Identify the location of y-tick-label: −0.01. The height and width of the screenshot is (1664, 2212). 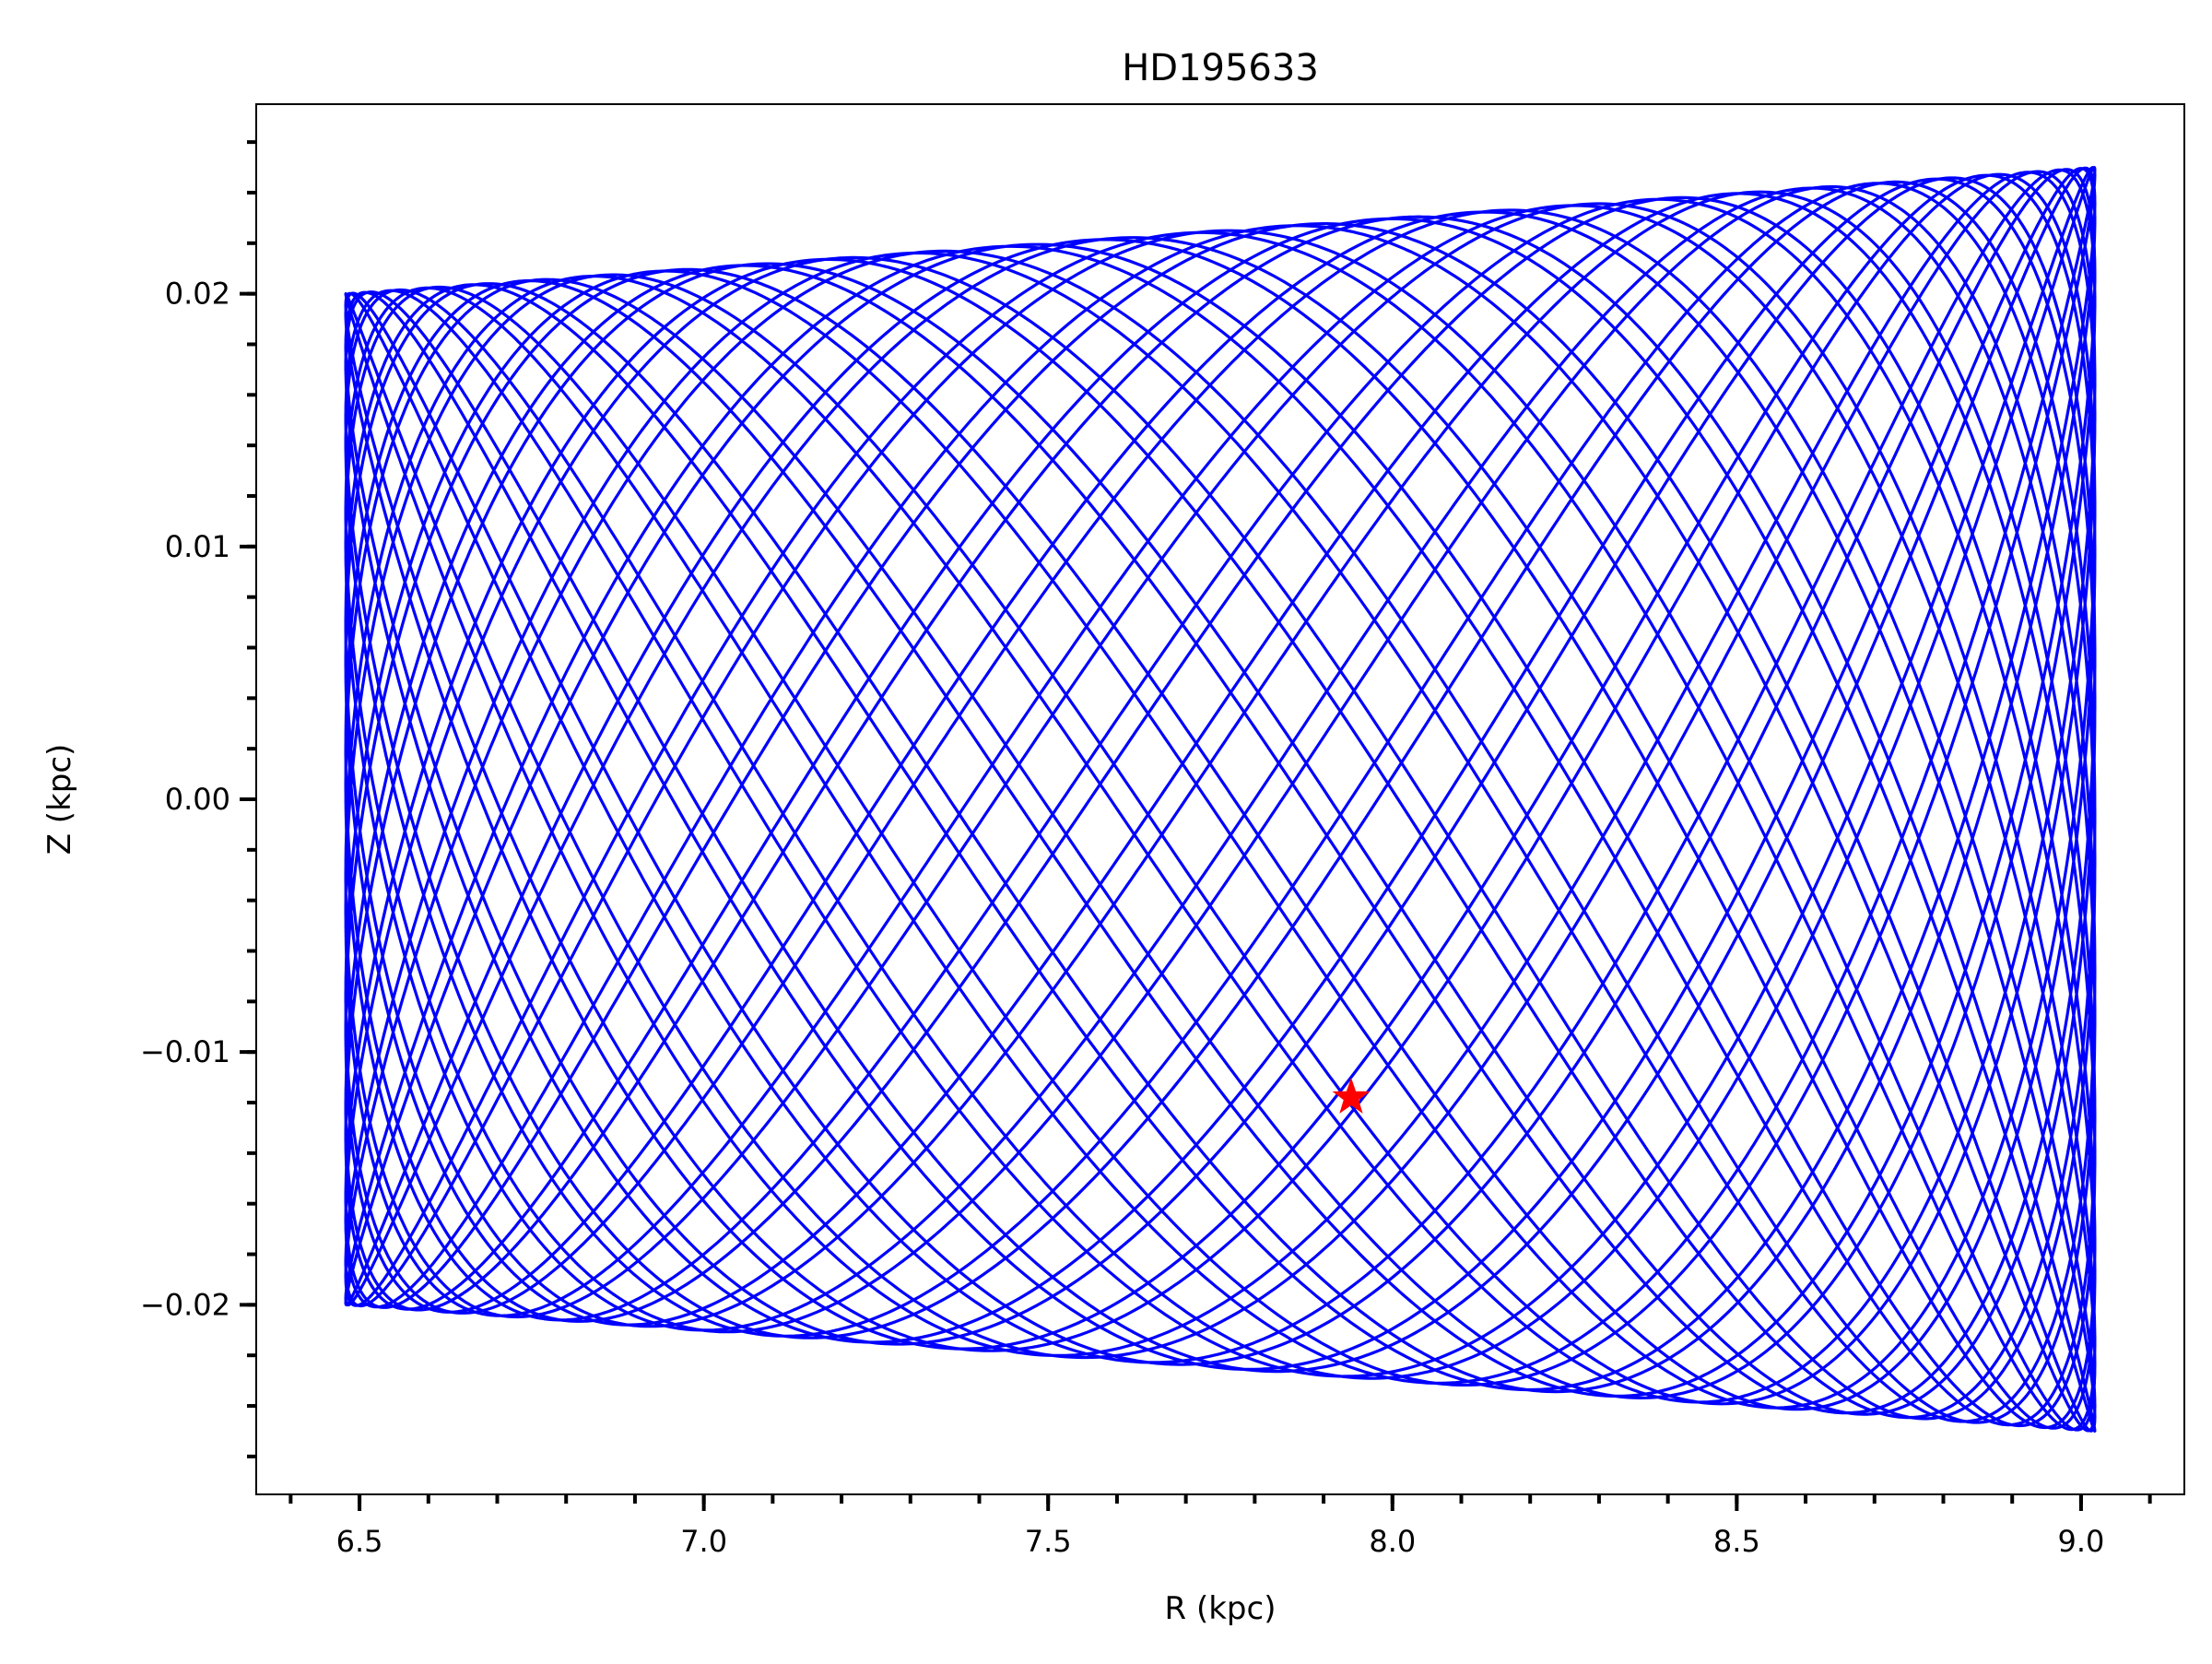
(185, 1051).